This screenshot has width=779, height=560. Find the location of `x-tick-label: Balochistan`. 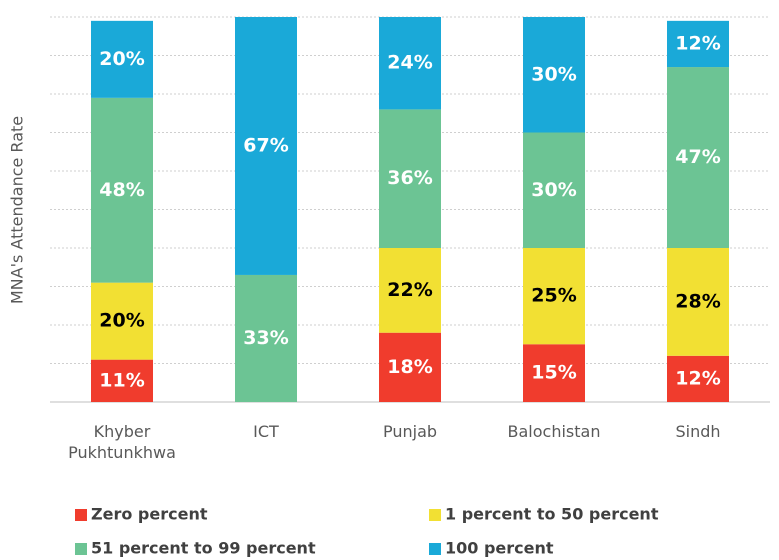

x-tick-label: Balochistan is located at coordinates (554, 431).